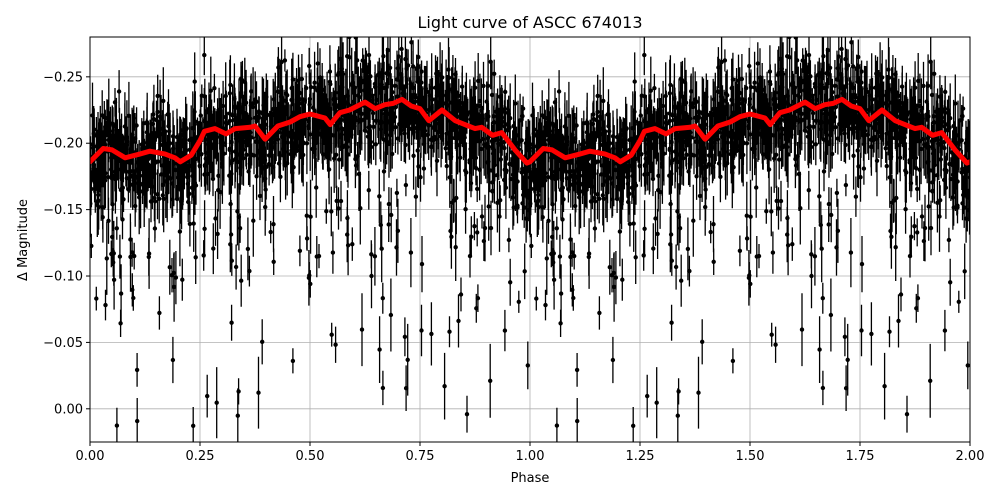 The height and width of the screenshot is (500, 1000). I want to click on y-axis-label: Δ Magnitude, so click(23, 240).